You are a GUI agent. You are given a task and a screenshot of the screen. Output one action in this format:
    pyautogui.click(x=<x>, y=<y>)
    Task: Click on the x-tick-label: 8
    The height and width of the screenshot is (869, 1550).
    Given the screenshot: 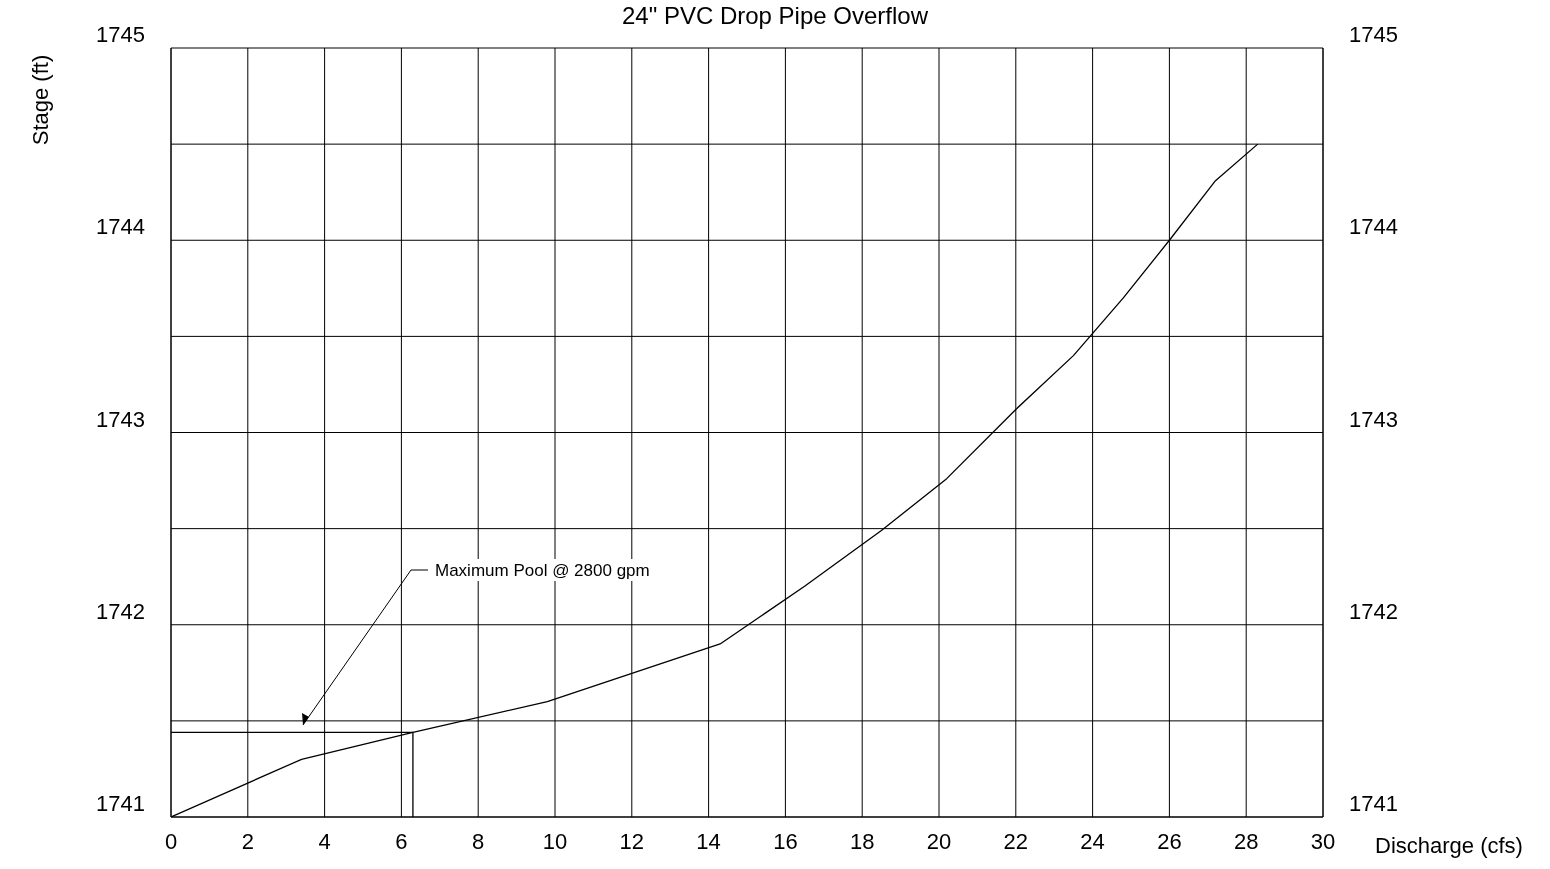 What is the action you would take?
    pyautogui.click(x=478, y=841)
    